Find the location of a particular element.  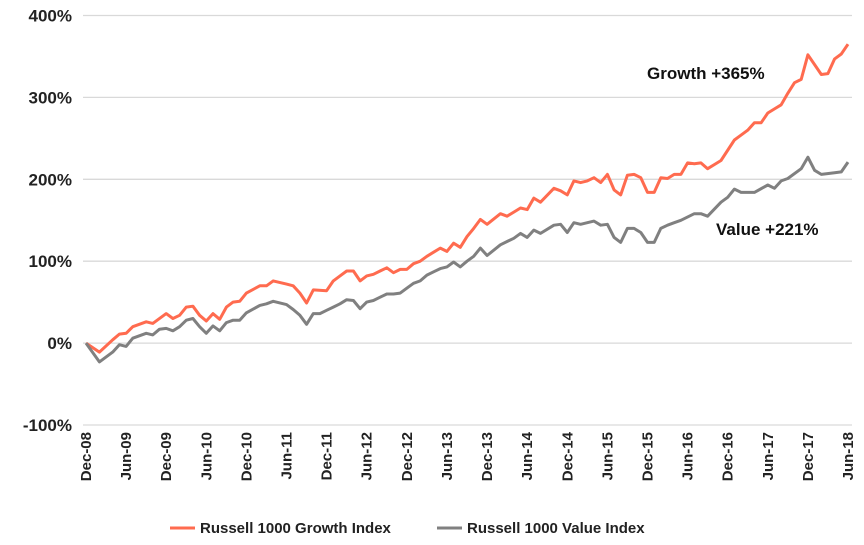

x-tick-label: Dec-16 is located at coordinates (728, 456).